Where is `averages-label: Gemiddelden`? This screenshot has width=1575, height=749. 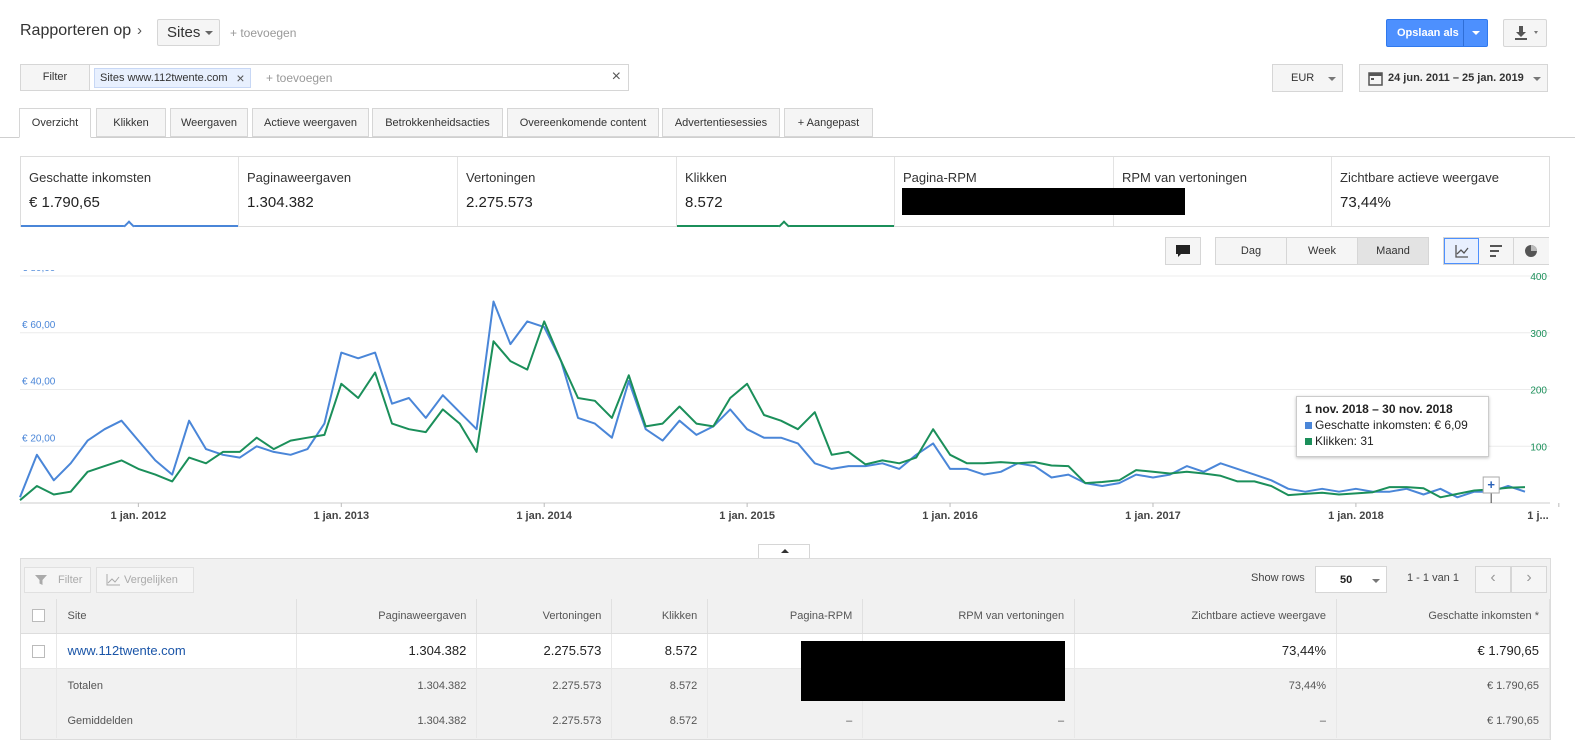 averages-label: Gemiddelden is located at coordinates (177, 720).